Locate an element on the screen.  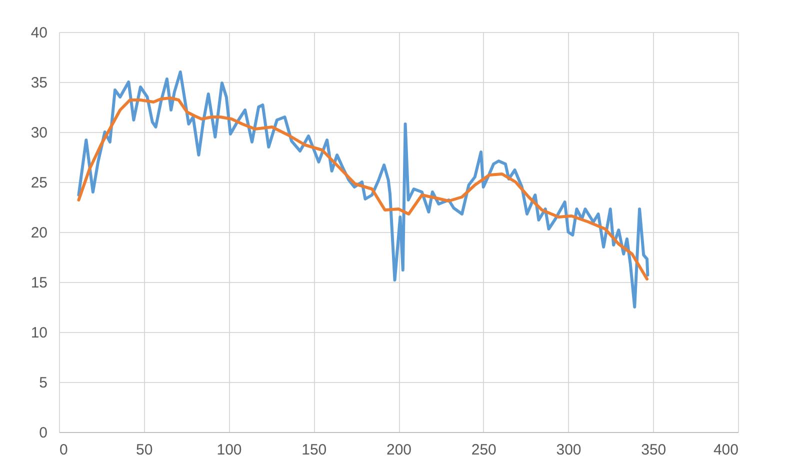
x-tick-label: 300 is located at coordinates (569, 450).